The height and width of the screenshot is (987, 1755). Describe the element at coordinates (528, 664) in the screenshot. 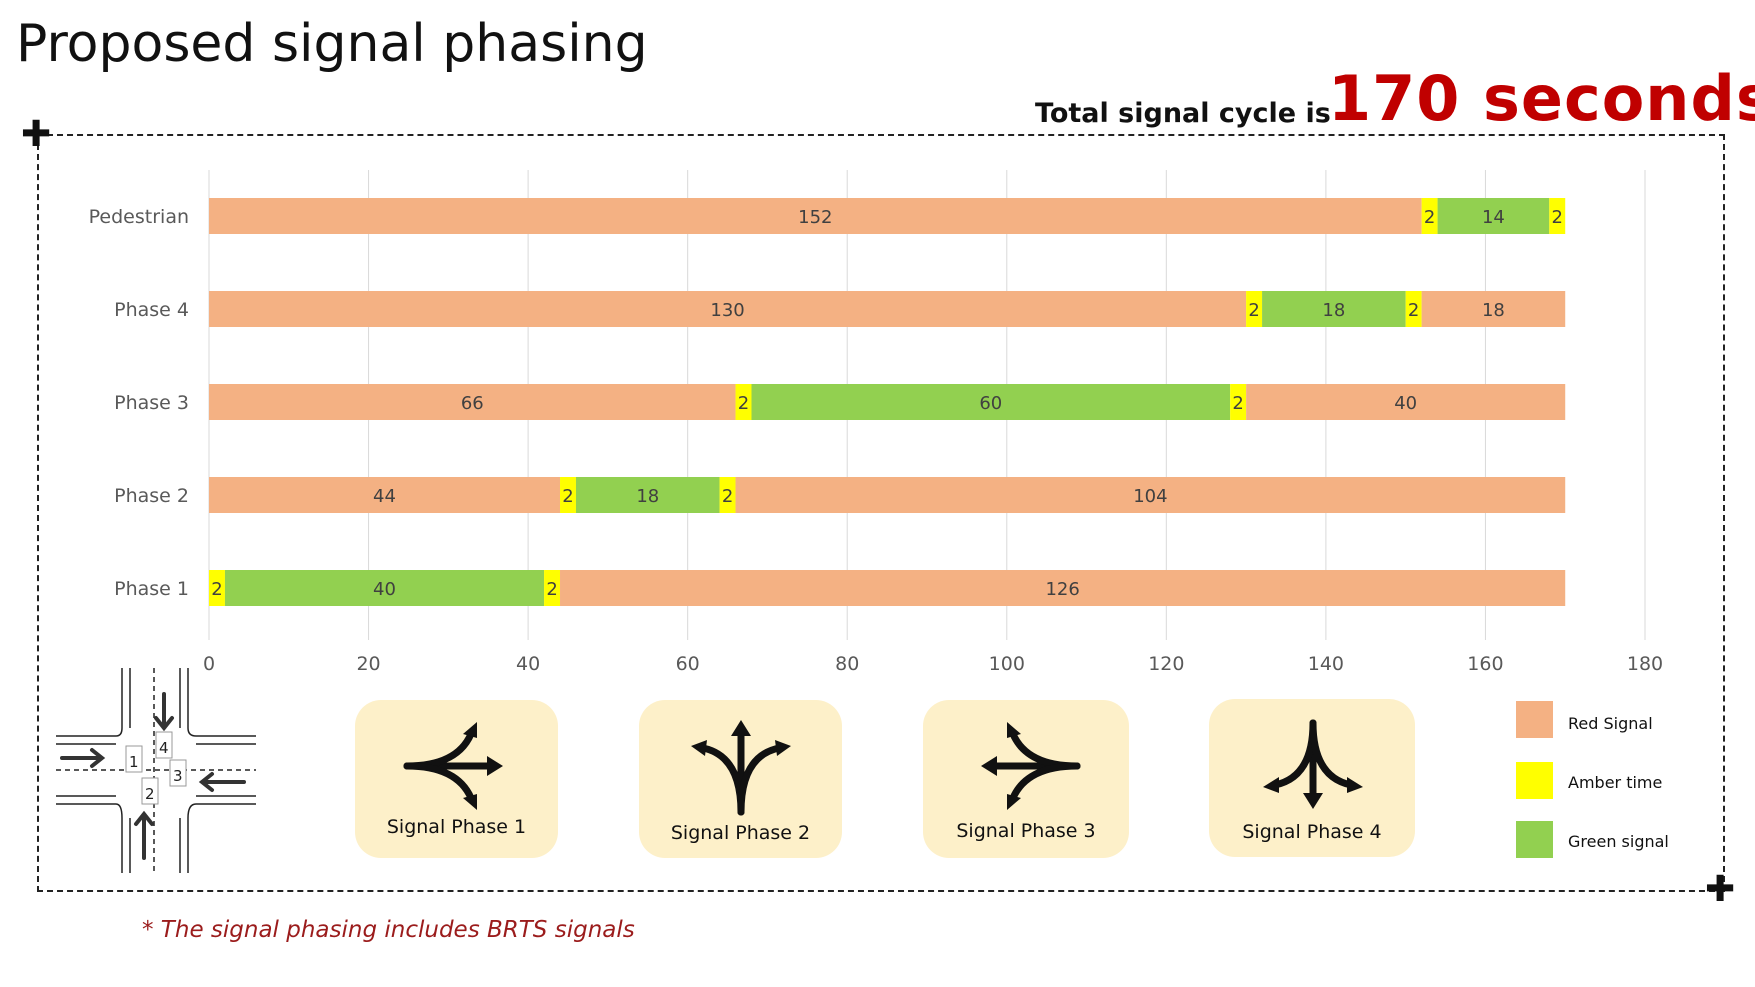

I see `x-tick-label: 40` at that location.